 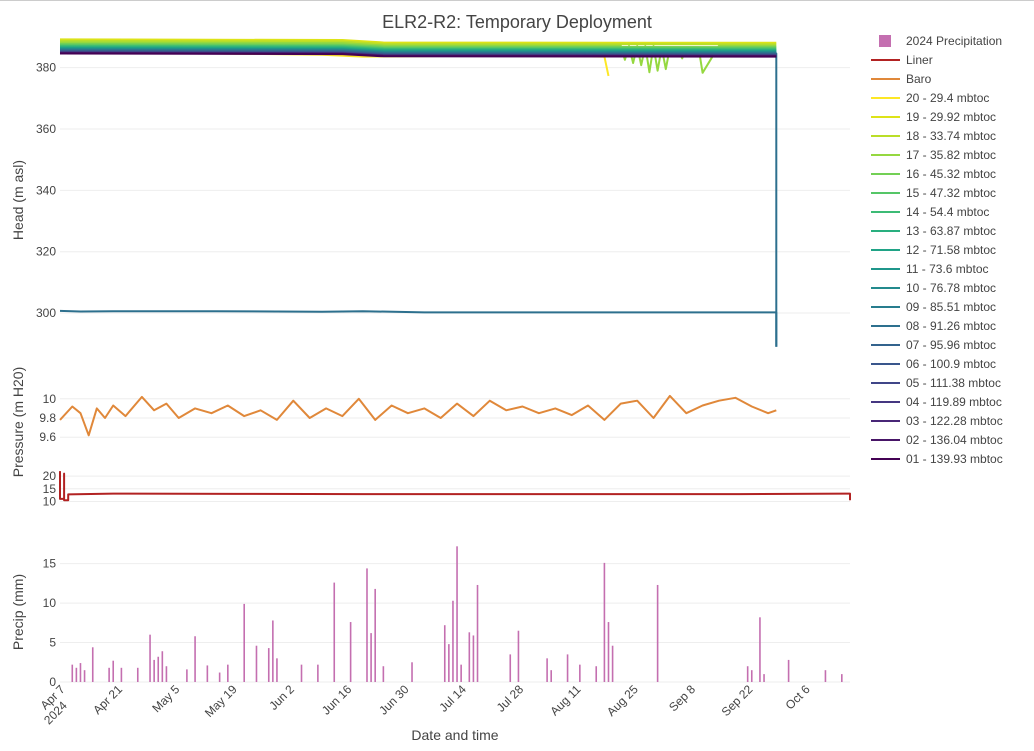 What do you see at coordinates (50, 489) in the screenshot?
I see `liner-y-tick-label: 15` at bounding box center [50, 489].